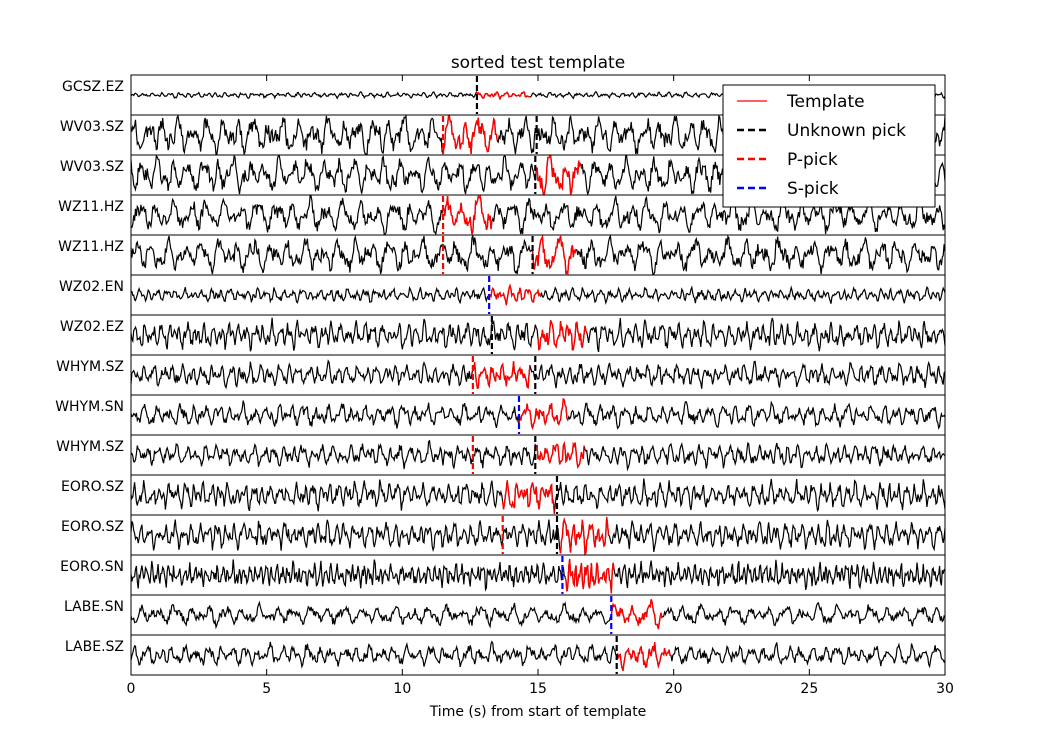  Describe the element at coordinates (945, 689) in the screenshot. I see `x-tick-label-6: 30` at that location.